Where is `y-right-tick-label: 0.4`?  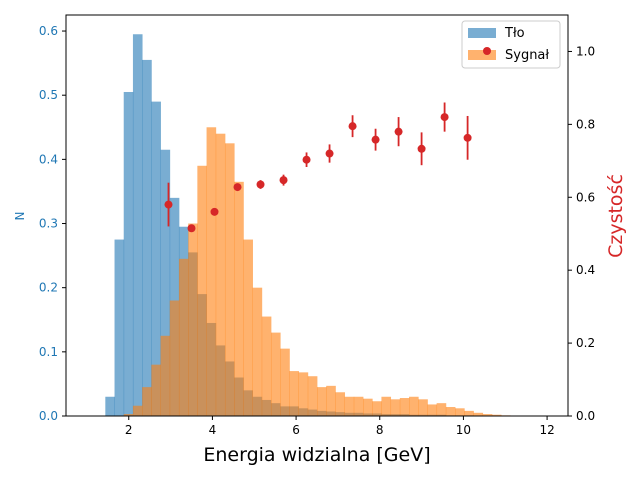
y-right-tick-label: 0.4 is located at coordinates (585, 270).